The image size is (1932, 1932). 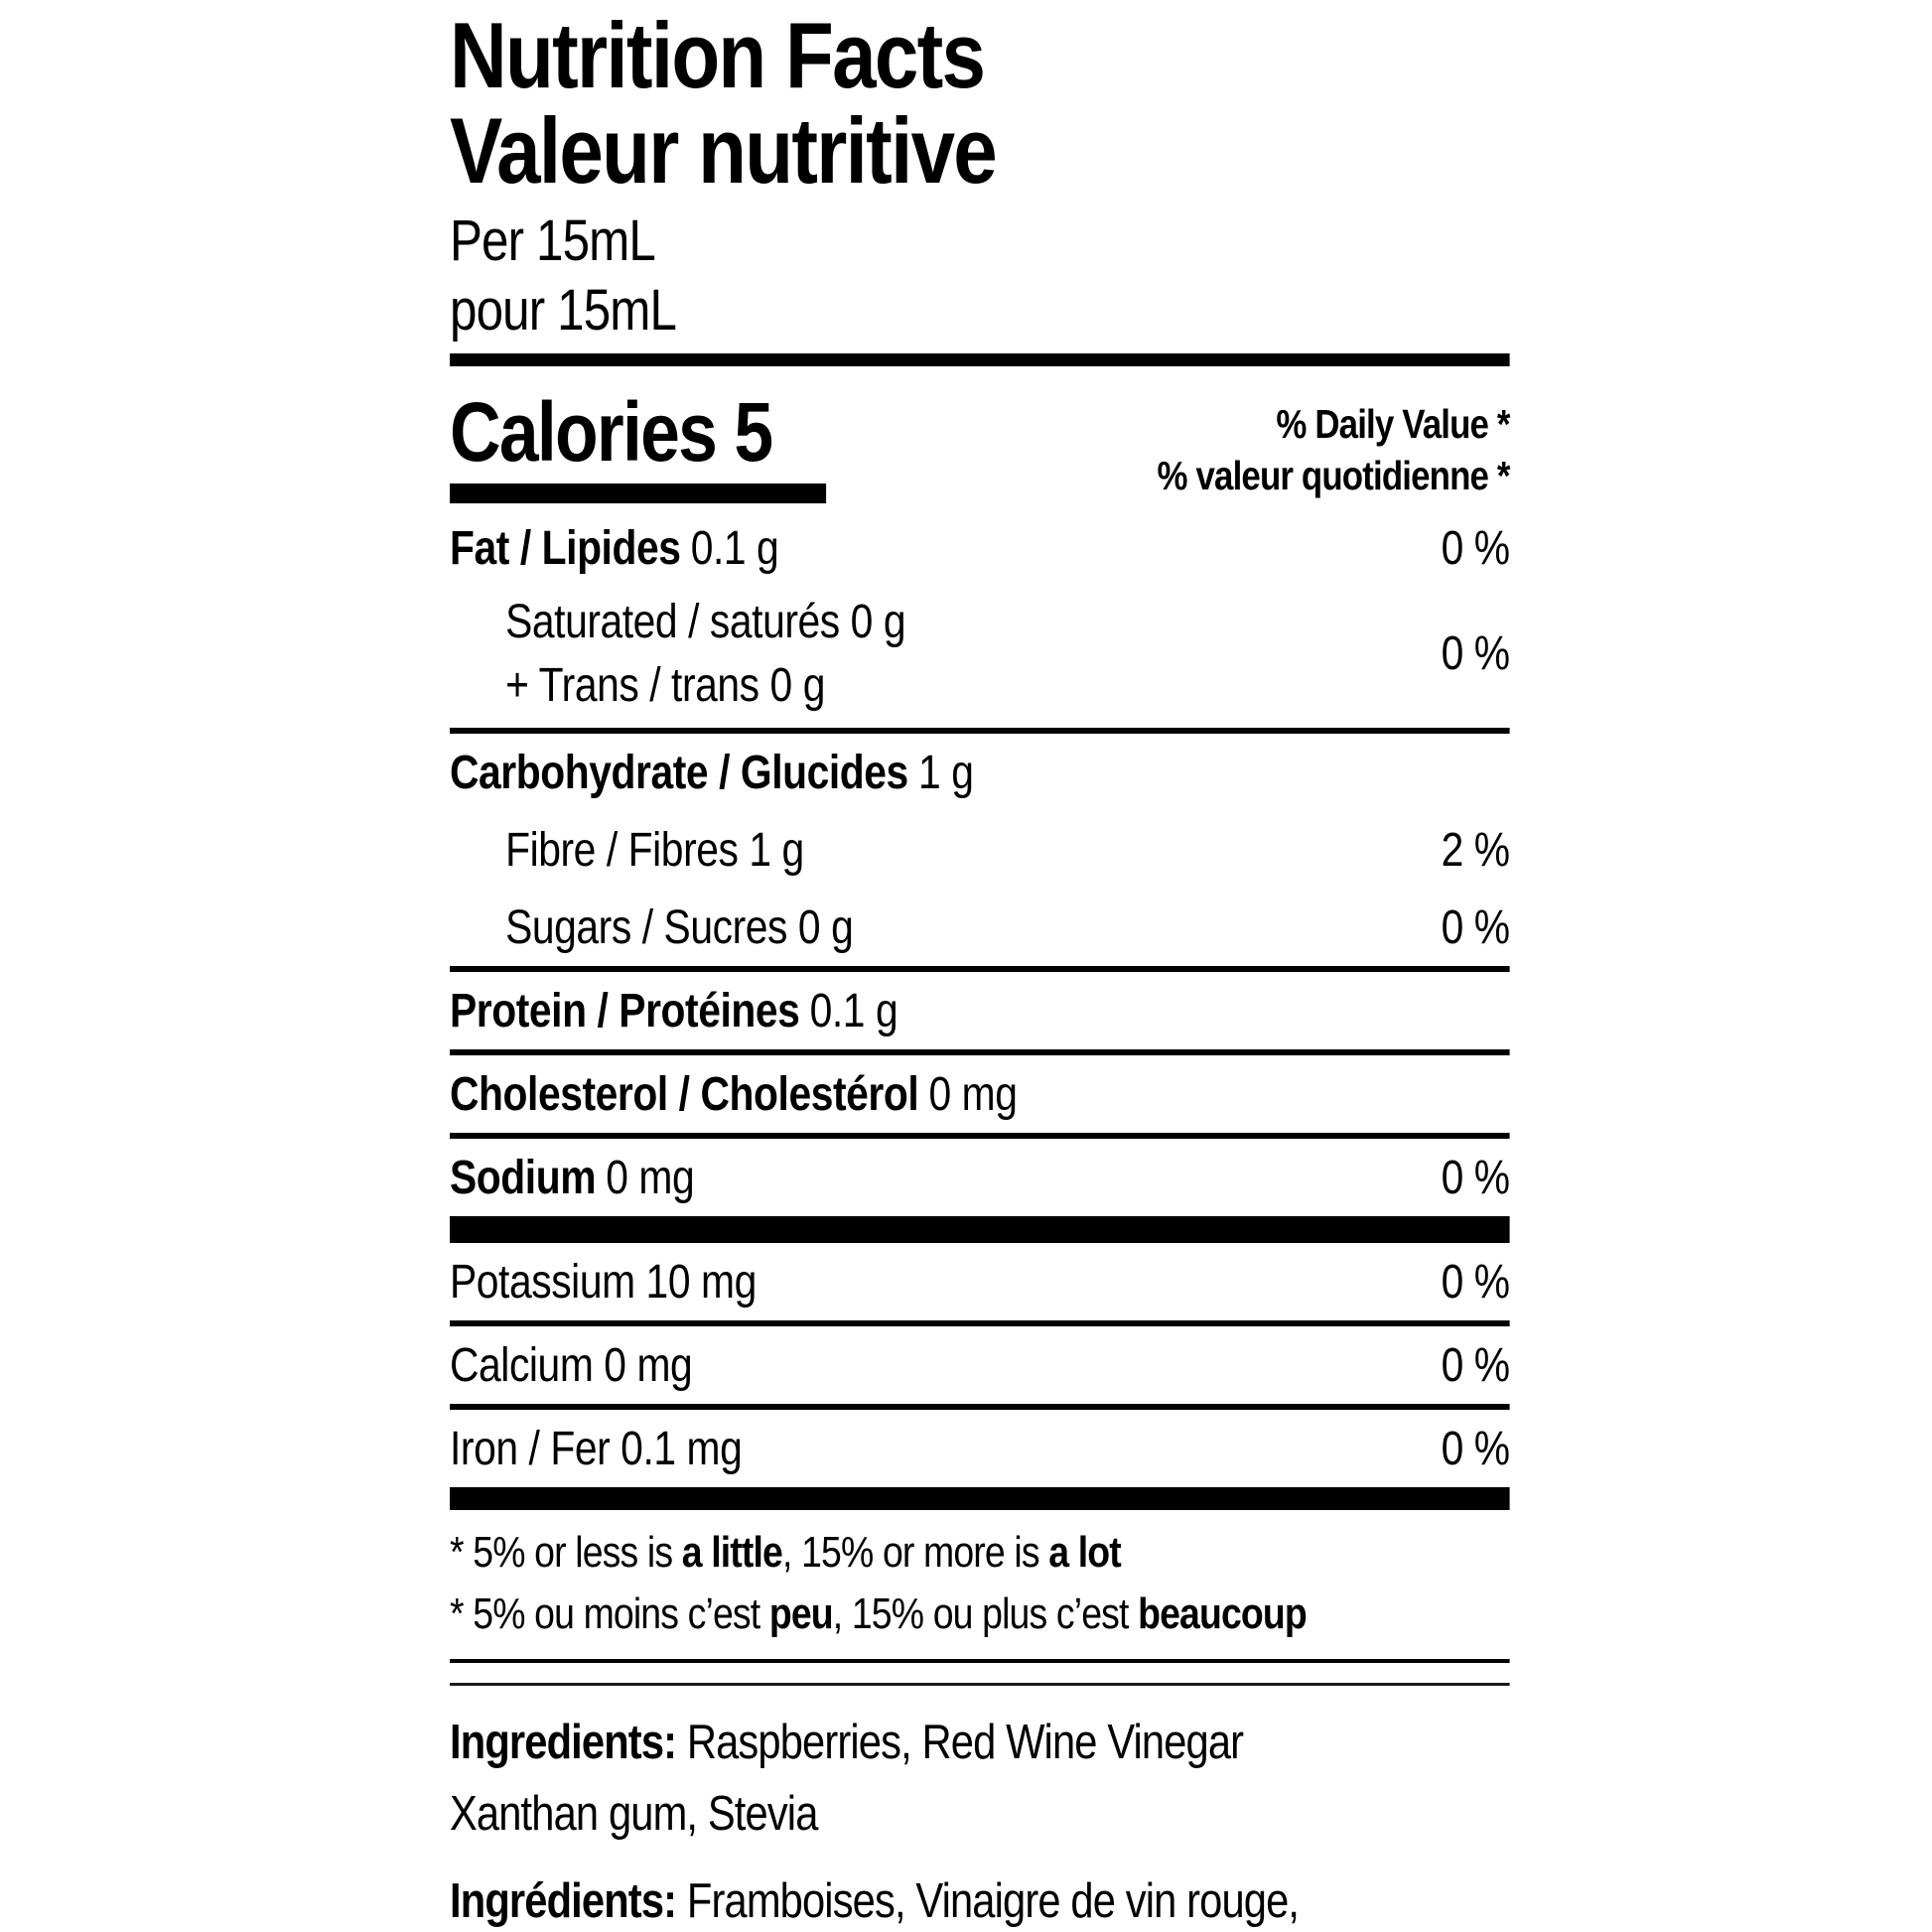 I want to click on footnote-en-bold-a-little: a little, so click(x=732, y=1552).